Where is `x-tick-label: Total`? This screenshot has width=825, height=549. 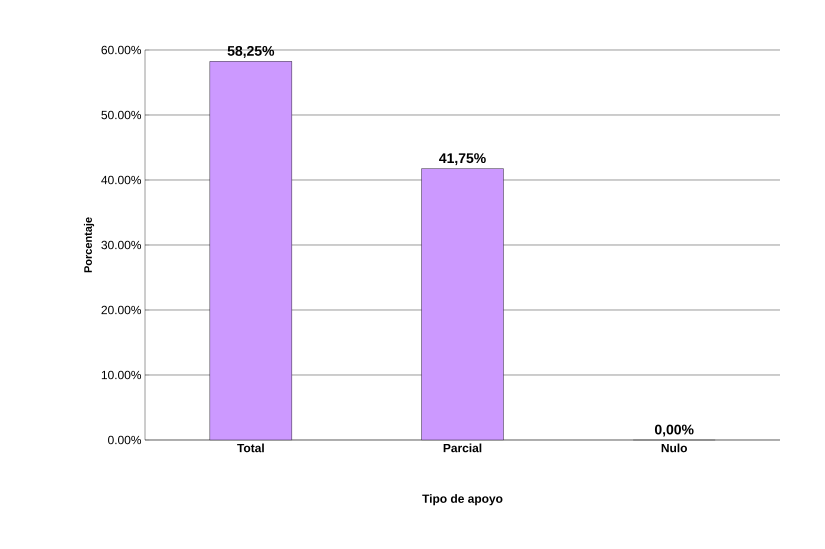 x-tick-label: Total is located at coordinates (250, 448).